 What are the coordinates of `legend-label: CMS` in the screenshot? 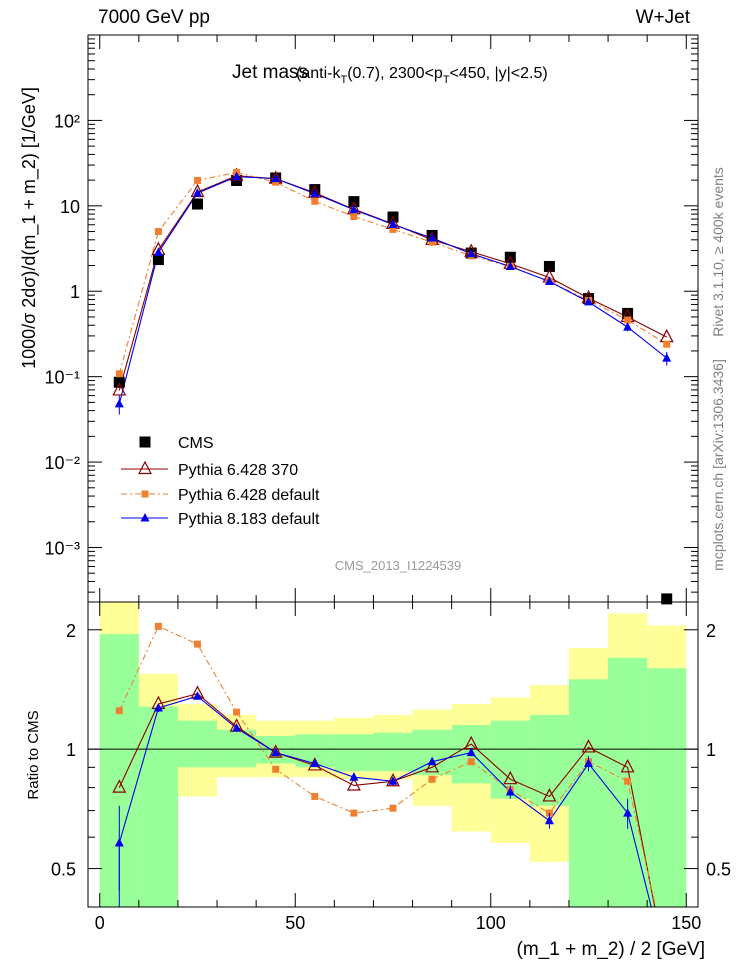 It's located at (196, 443).